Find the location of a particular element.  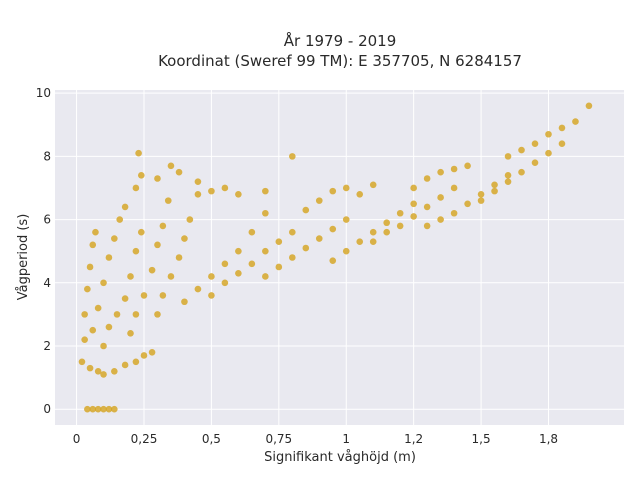

x-tick-label: 1,8 is located at coordinates (548, 439).